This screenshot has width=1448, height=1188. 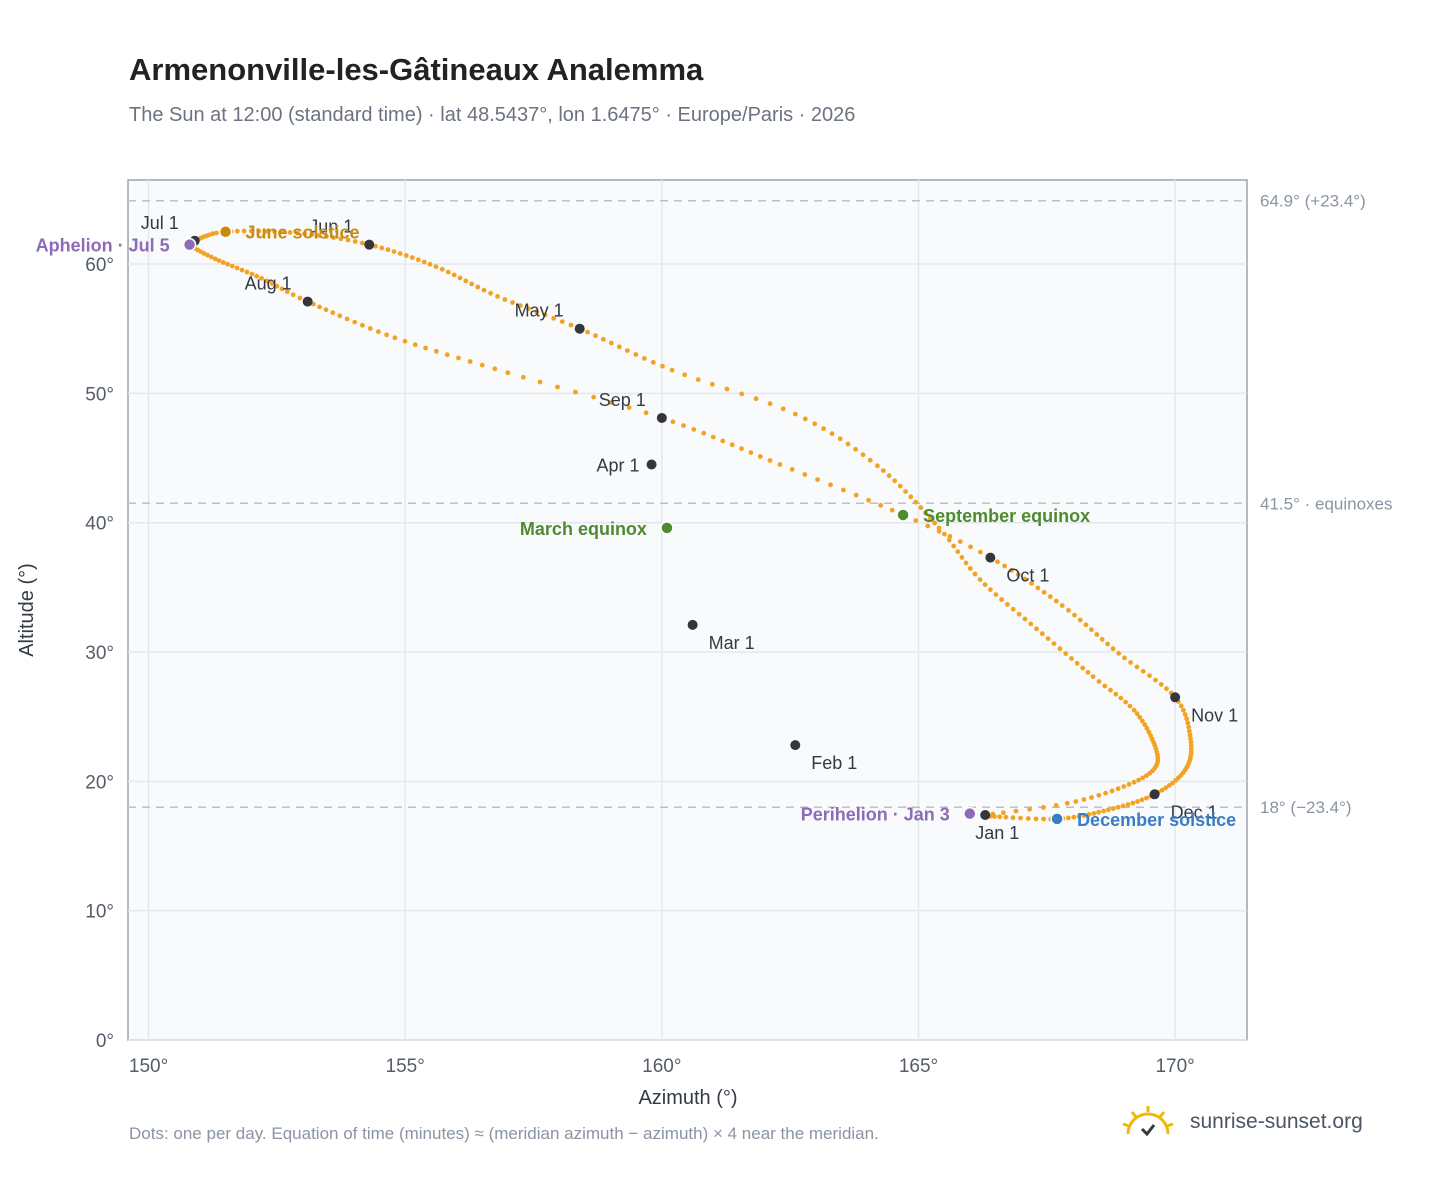 What do you see at coordinates (1241, 1122) in the screenshot?
I see `brand: sunrise-sunset.org` at bounding box center [1241, 1122].